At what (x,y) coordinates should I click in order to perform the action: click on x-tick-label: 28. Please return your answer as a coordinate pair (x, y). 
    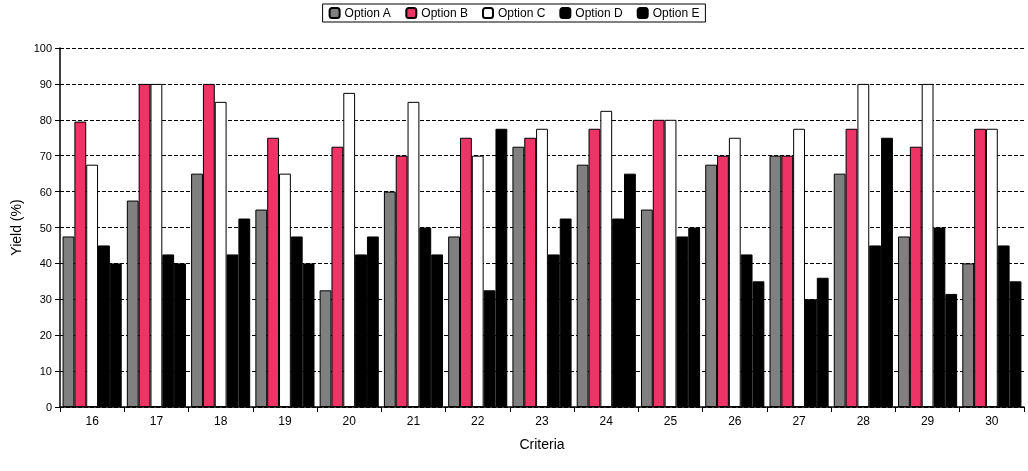
    Looking at the image, I should click on (863, 421).